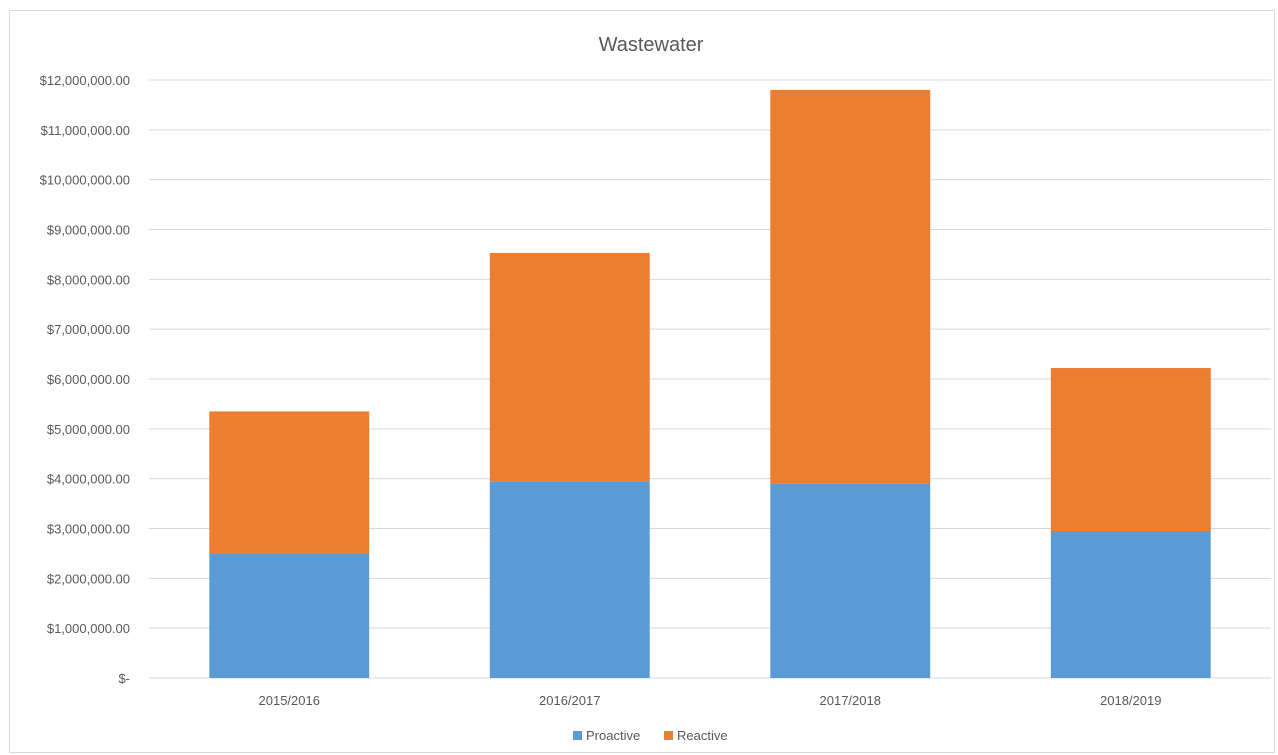  I want to click on bar-reactive-2015-2016, so click(289, 482).